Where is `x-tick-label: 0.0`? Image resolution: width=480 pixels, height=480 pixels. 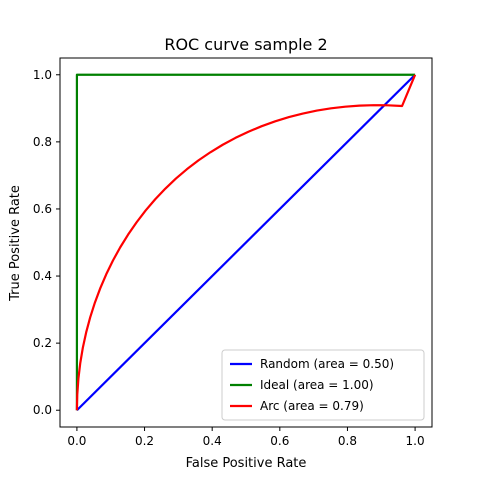
x-tick-label: 0.0 is located at coordinates (76, 441).